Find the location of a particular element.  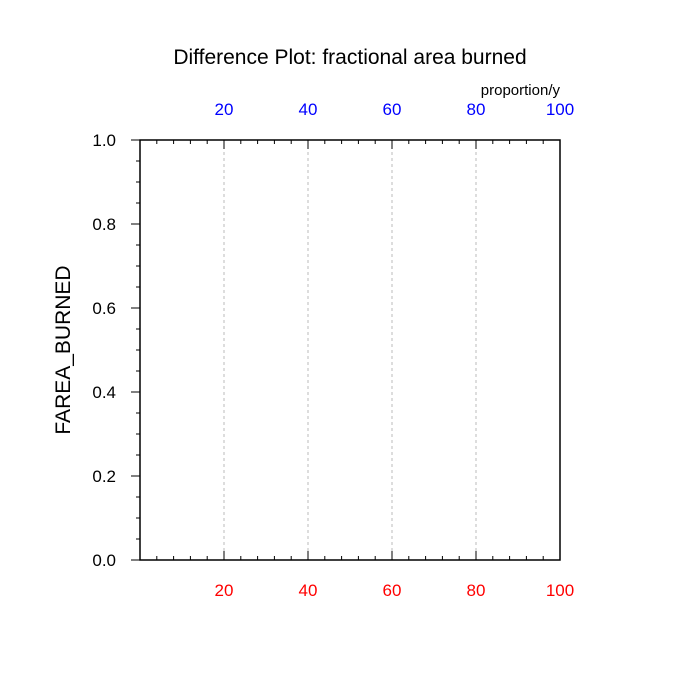

x-tick-label-top: 60 is located at coordinates (392, 109).